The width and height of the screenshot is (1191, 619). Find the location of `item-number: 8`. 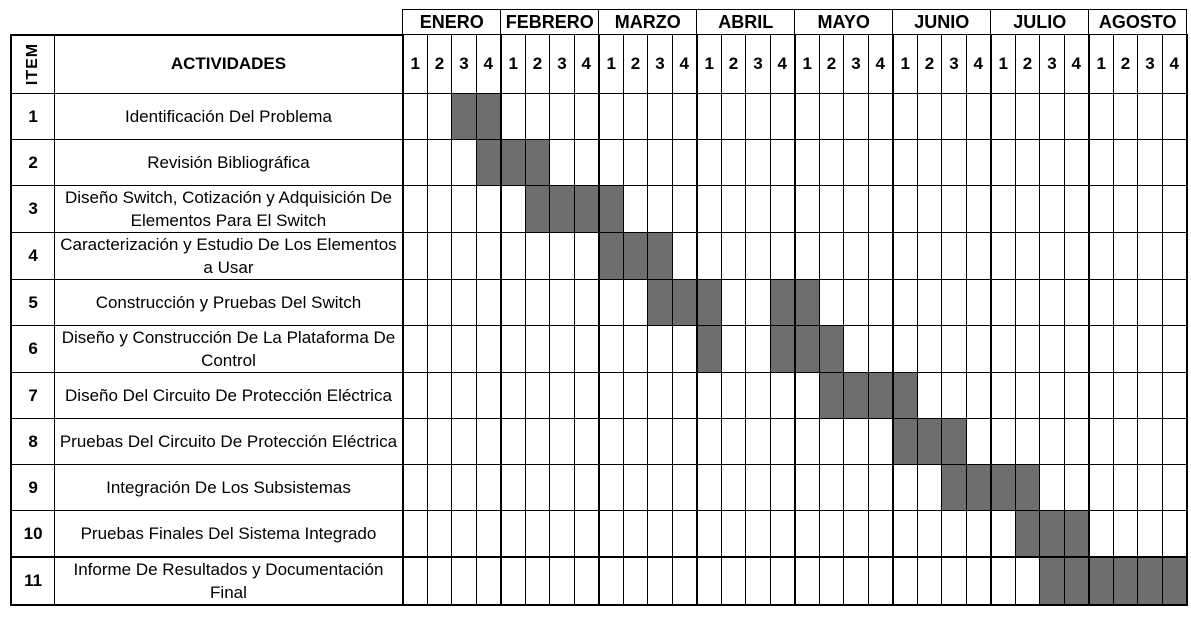

item-number: 8 is located at coordinates (33, 441).